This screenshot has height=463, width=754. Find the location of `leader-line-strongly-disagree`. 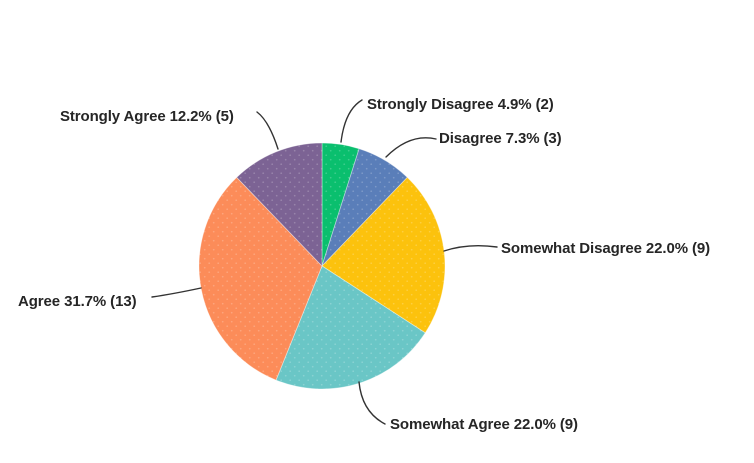

leader-line-strongly-disagree is located at coordinates (351, 121).